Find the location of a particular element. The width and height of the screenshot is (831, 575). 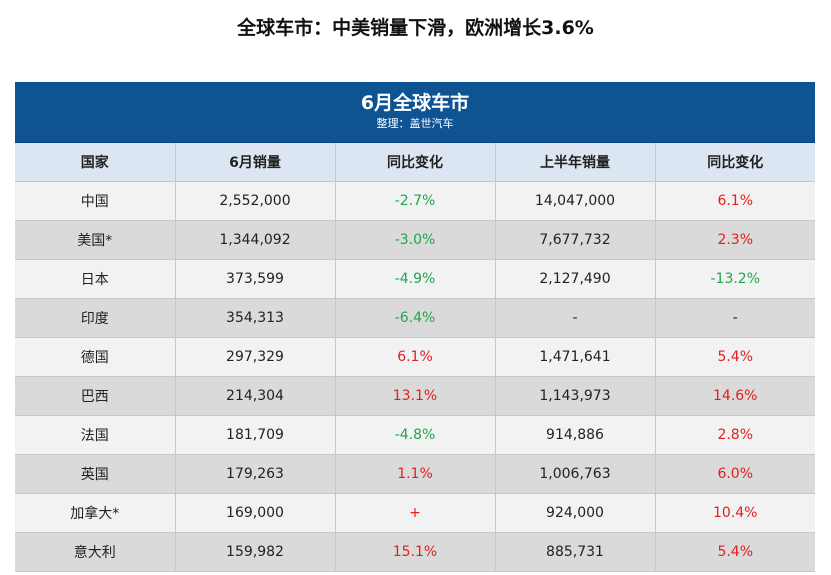

cell-h1-sales: 1,143,973 is located at coordinates (575, 396).